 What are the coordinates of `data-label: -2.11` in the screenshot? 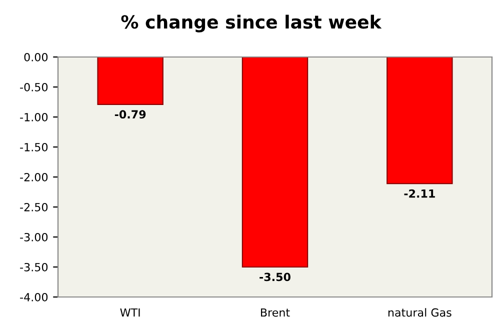 It's located at (419, 193).